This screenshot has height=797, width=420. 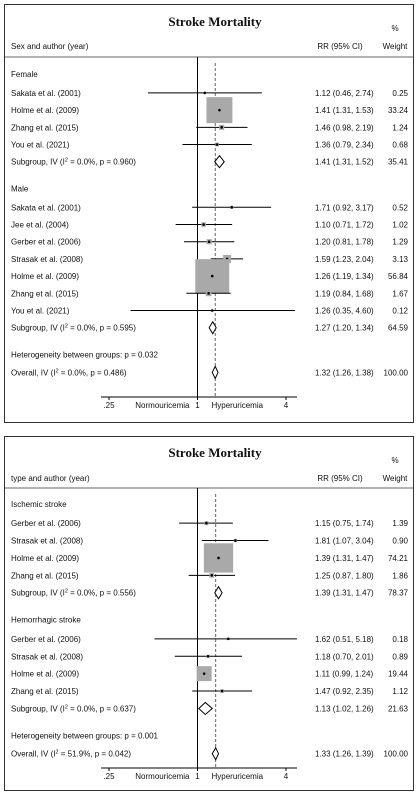 What do you see at coordinates (400, 293) in the screenshot?
I see `study-weight-text: 1.67` at bounding box center [400, 293].